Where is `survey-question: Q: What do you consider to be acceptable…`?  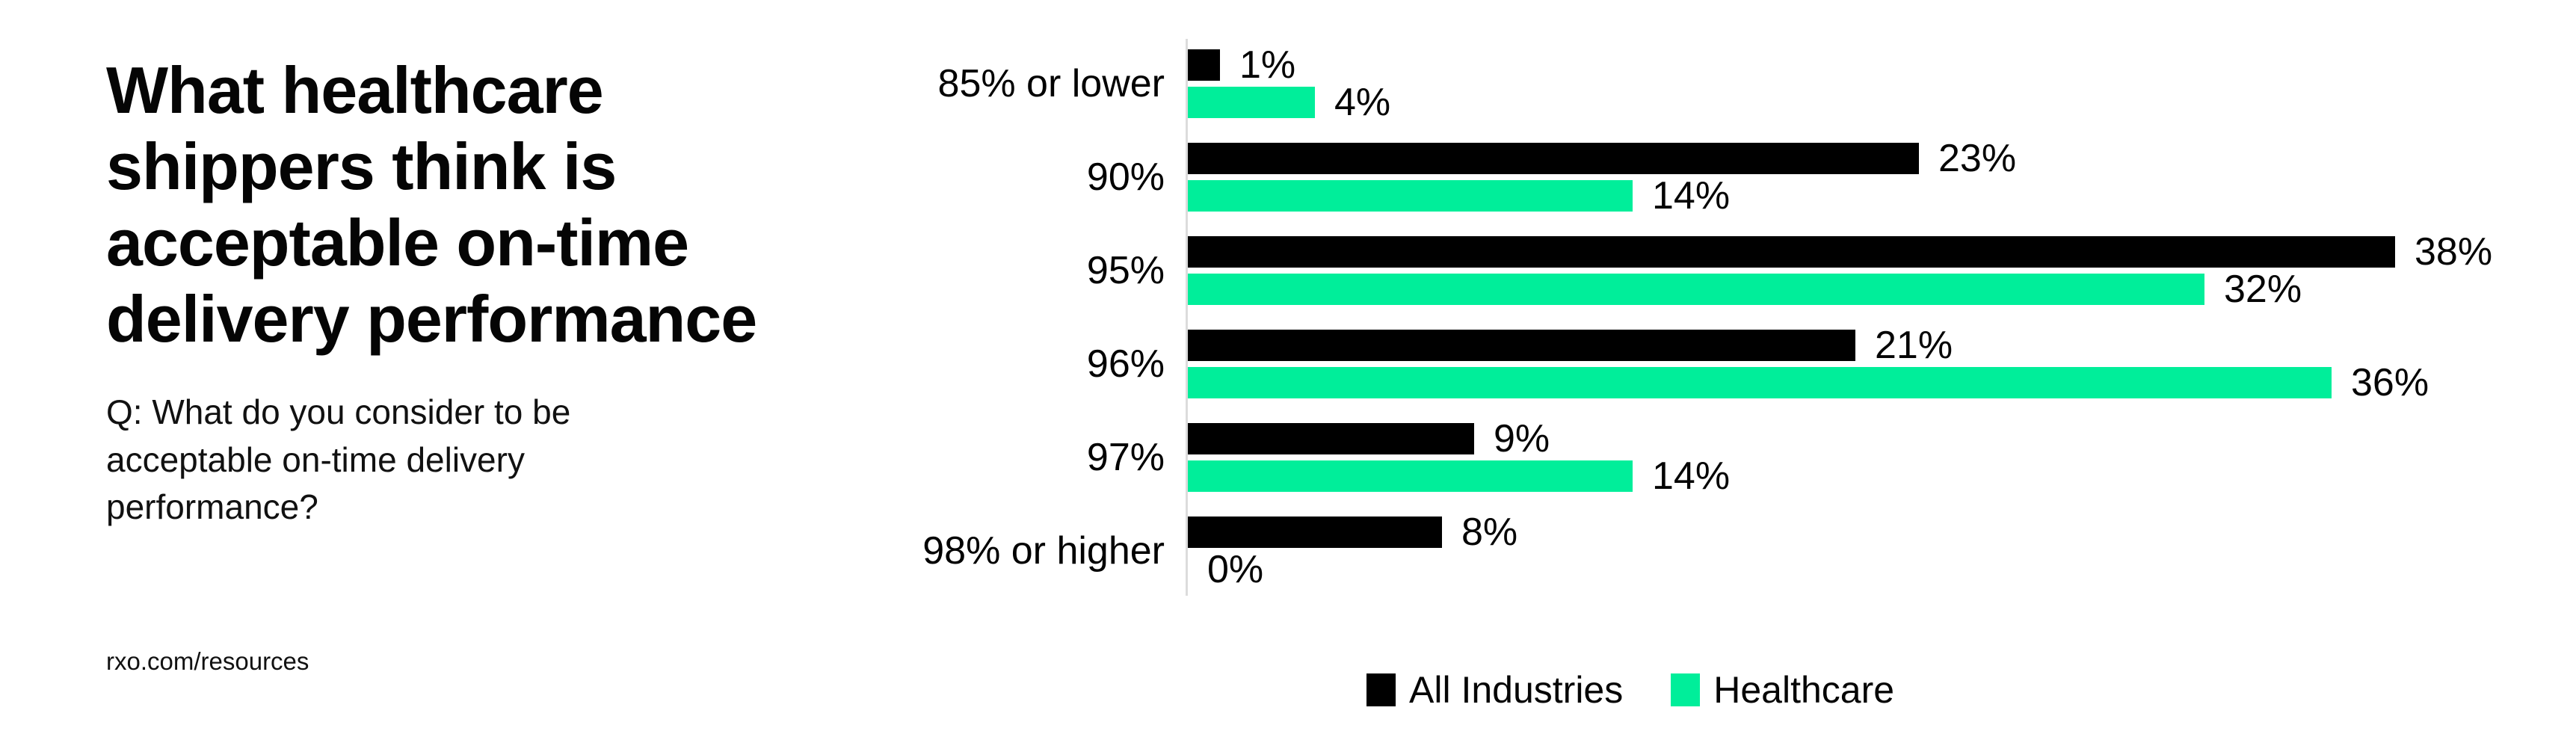 survey-question: Q: What do you consider to be acceptable… is located at coordinates (338, 460).